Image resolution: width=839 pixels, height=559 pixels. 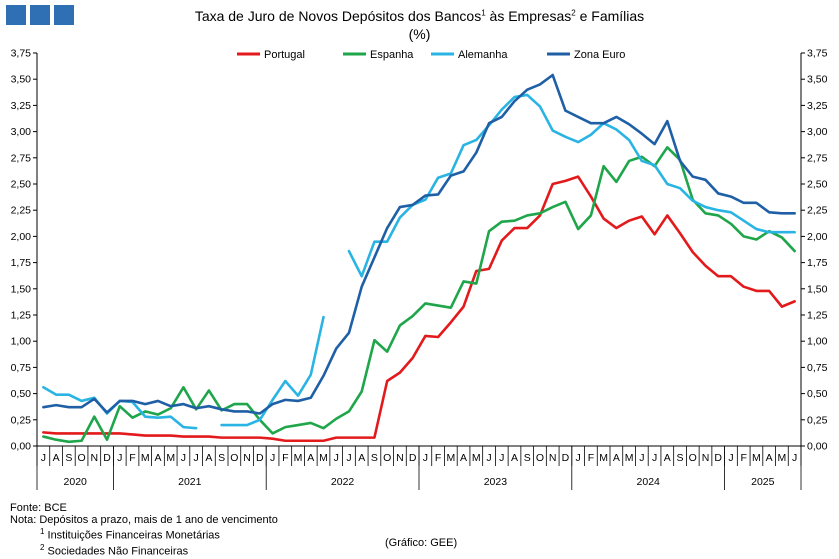 I want to click on title-footnote-1: 1, so click(x=483, y=13).